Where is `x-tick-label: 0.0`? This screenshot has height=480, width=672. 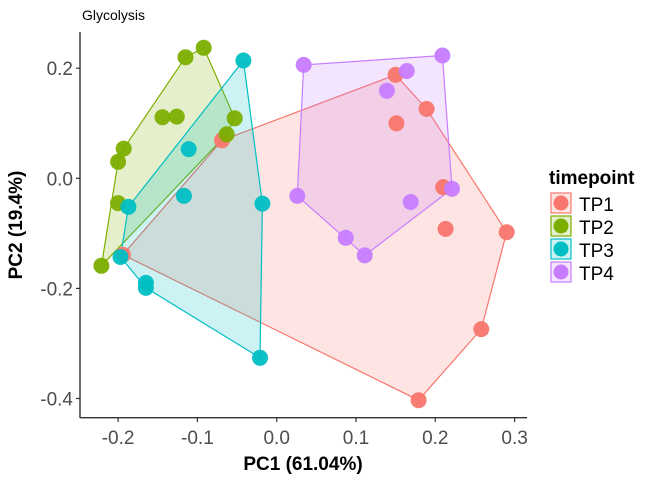
x-tick-label: 0.0 is located at coordinates (276, 438).